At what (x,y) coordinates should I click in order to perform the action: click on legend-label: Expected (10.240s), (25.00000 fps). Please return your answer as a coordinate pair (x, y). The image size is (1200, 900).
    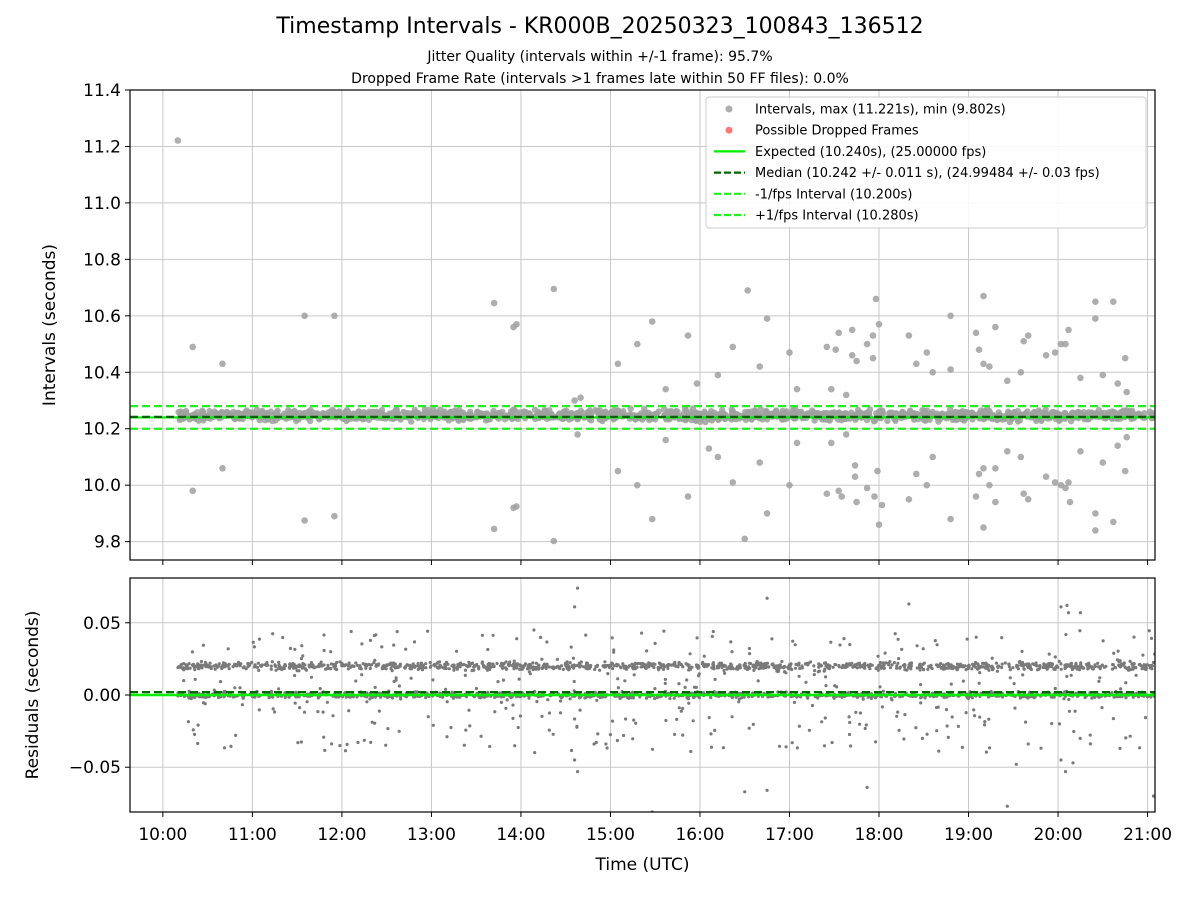
    Looking at the image, I should click on (870, 152).